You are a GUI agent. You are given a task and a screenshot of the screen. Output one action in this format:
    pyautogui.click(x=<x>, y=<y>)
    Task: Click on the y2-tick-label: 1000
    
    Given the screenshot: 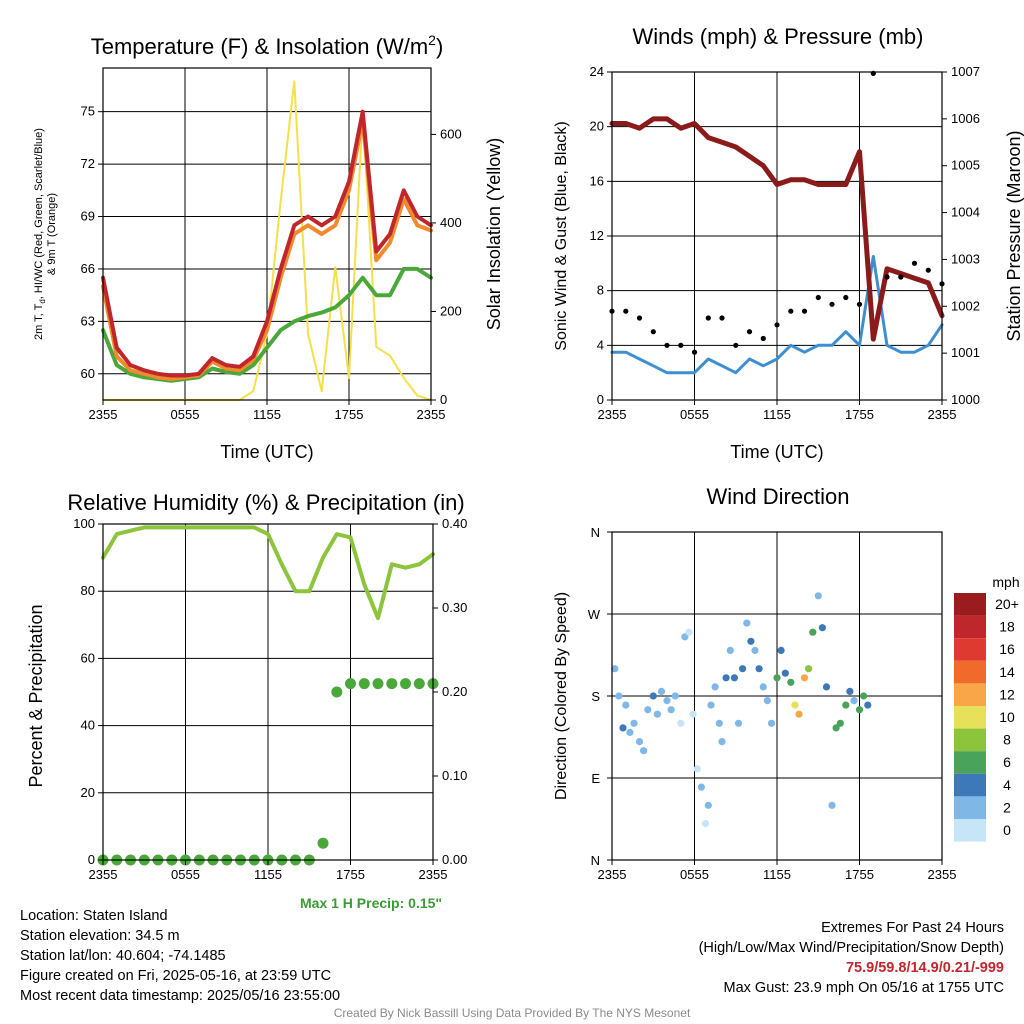 What is the action you would take?
    pyautogui.click(x=965, y=399)
    